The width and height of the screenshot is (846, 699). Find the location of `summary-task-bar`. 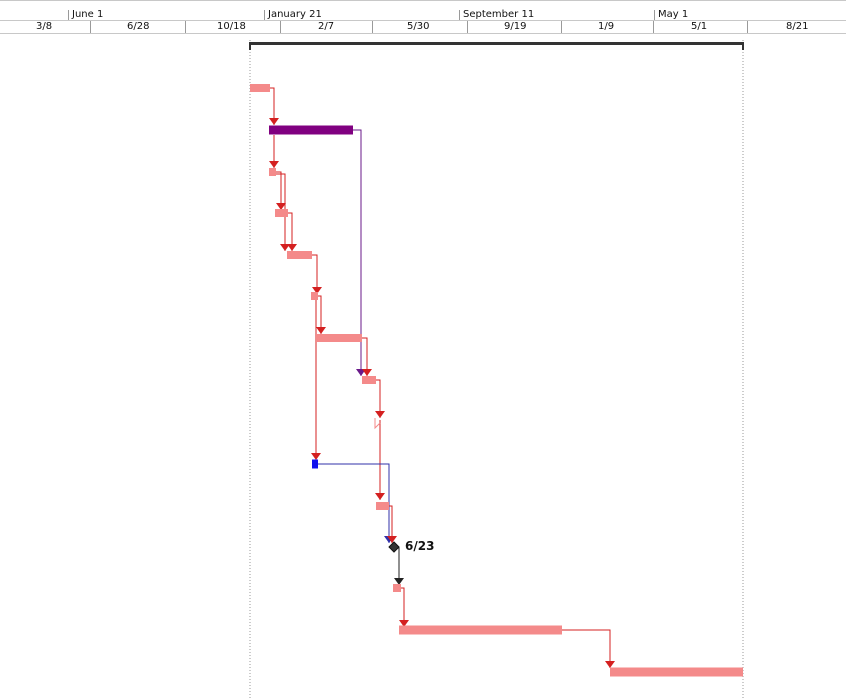

summary-task-bar is located at coordinates (311, 130).